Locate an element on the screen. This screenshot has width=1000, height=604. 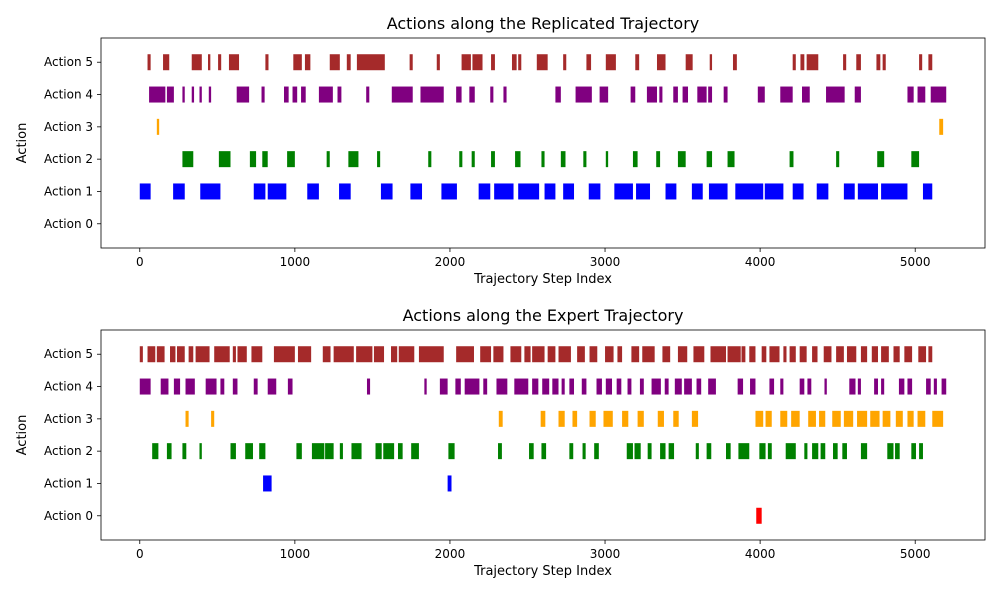
x-tick-label: 0 is located at coordinates (140, 554).